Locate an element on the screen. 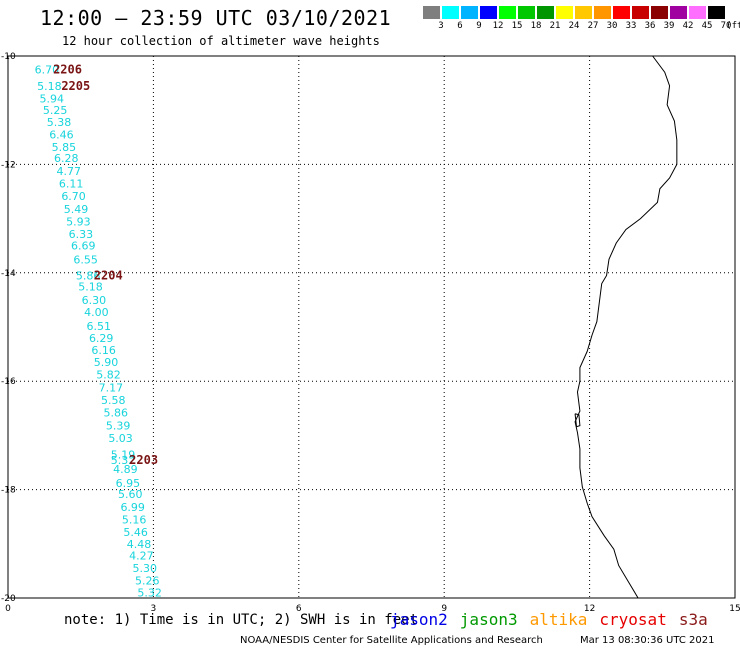  wave-height-label: 5.25 is located at coordinates (55, 110).